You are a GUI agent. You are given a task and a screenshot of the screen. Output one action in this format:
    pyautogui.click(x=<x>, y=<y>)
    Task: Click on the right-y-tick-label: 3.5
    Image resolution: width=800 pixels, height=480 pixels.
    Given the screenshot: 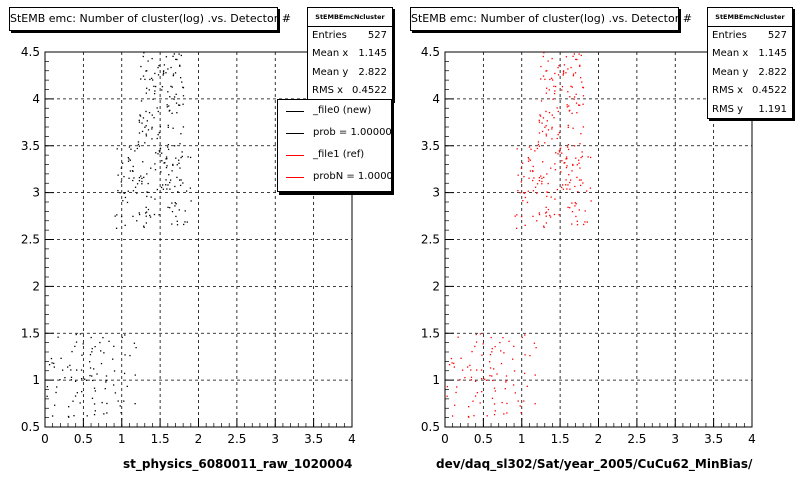 What is the action you would take?
    pyautogui.click(x=430, y=146)
    